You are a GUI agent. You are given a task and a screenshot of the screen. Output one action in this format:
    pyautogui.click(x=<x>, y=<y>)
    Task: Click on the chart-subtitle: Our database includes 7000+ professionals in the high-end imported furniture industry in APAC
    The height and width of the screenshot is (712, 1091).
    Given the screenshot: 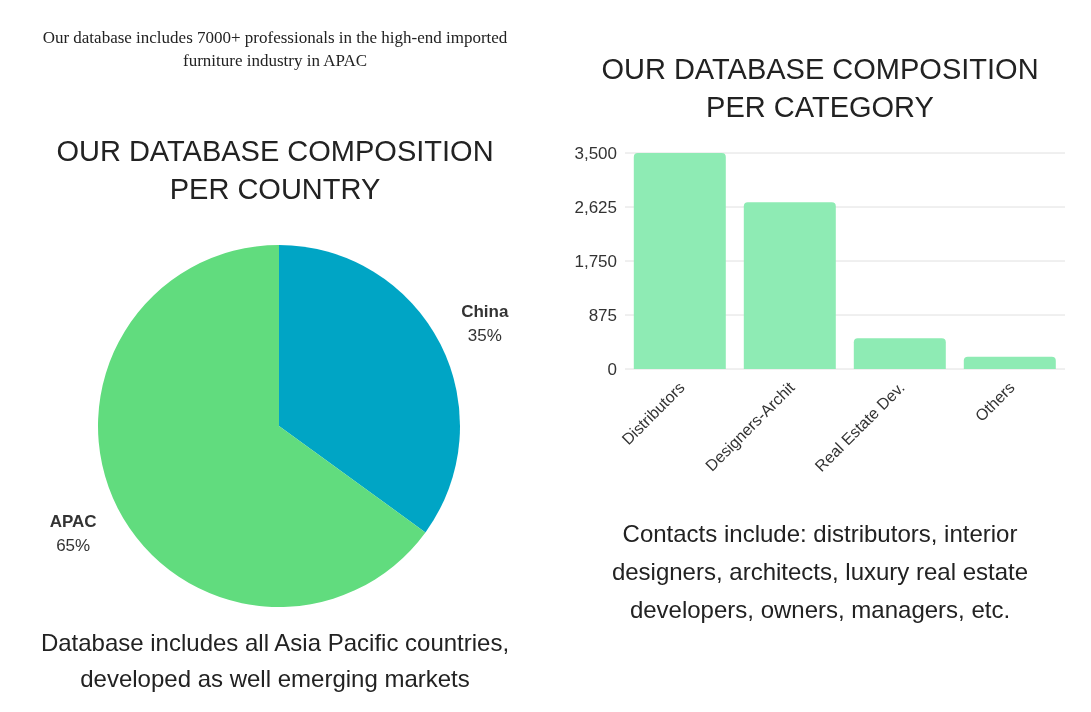 What is the action you would take?
    pyautogui.click(x=275, y=49)
    